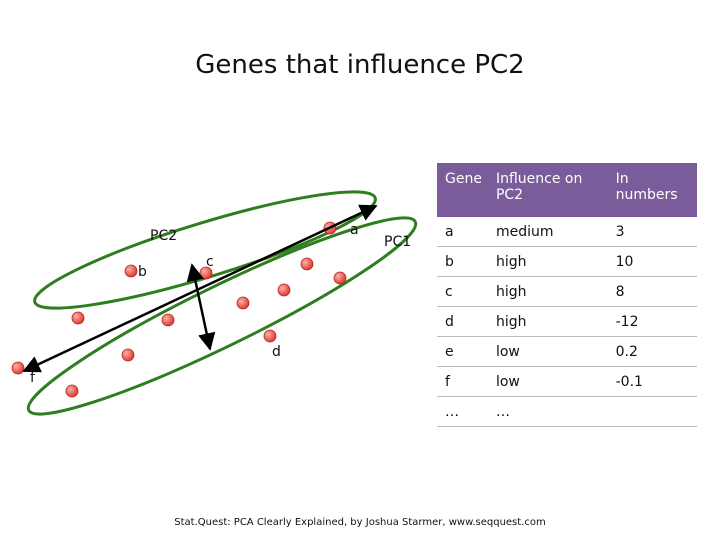 The width and height of the screenshot is (720, 540). What do you see at coordinates (547, 232) in the screenshot?
I see `table-cell: medium` at bounding box center [547, 232].